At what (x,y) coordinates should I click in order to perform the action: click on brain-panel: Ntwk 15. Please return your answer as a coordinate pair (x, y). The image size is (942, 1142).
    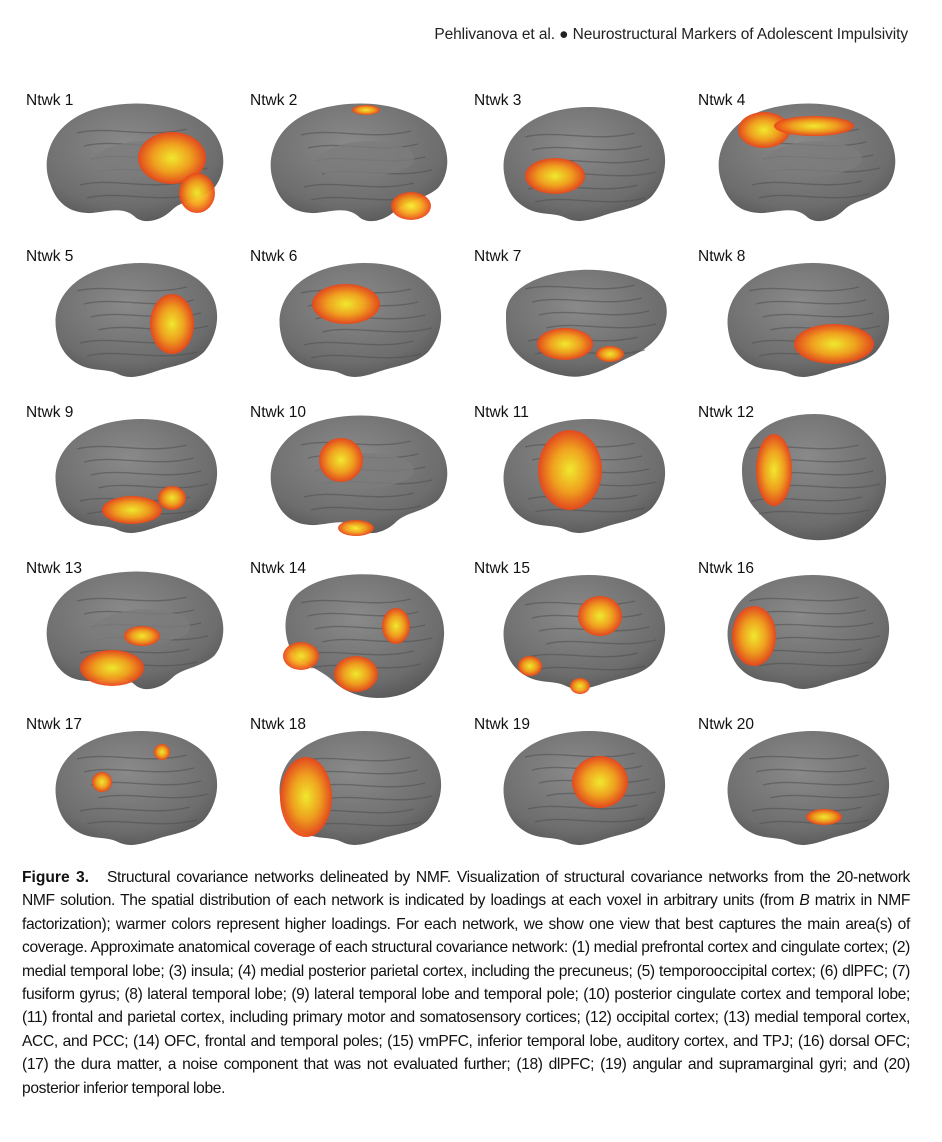
    Looking at the image, I should click on (580, 631).